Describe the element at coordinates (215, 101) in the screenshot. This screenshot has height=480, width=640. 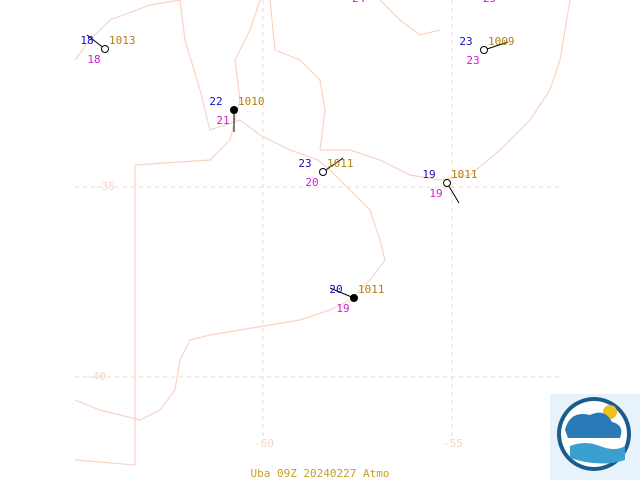
I see `temperature: 22` at that location.